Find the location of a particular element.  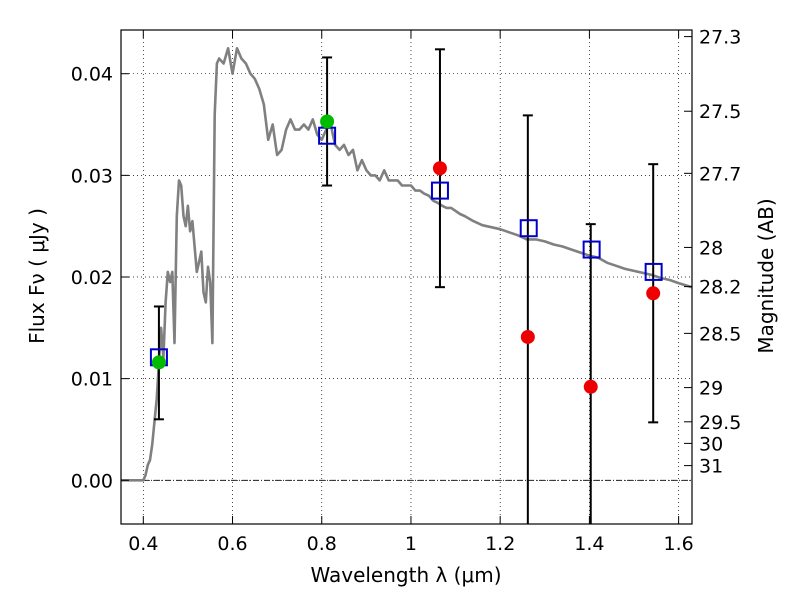

x-tick-label: 0.6 is located at coordinates (232, 544).